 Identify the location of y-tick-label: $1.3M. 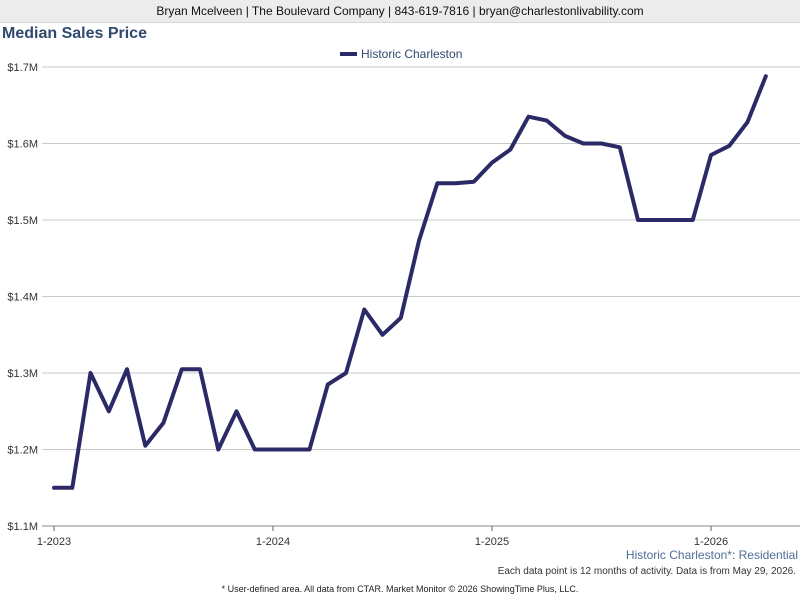
(22, 374).